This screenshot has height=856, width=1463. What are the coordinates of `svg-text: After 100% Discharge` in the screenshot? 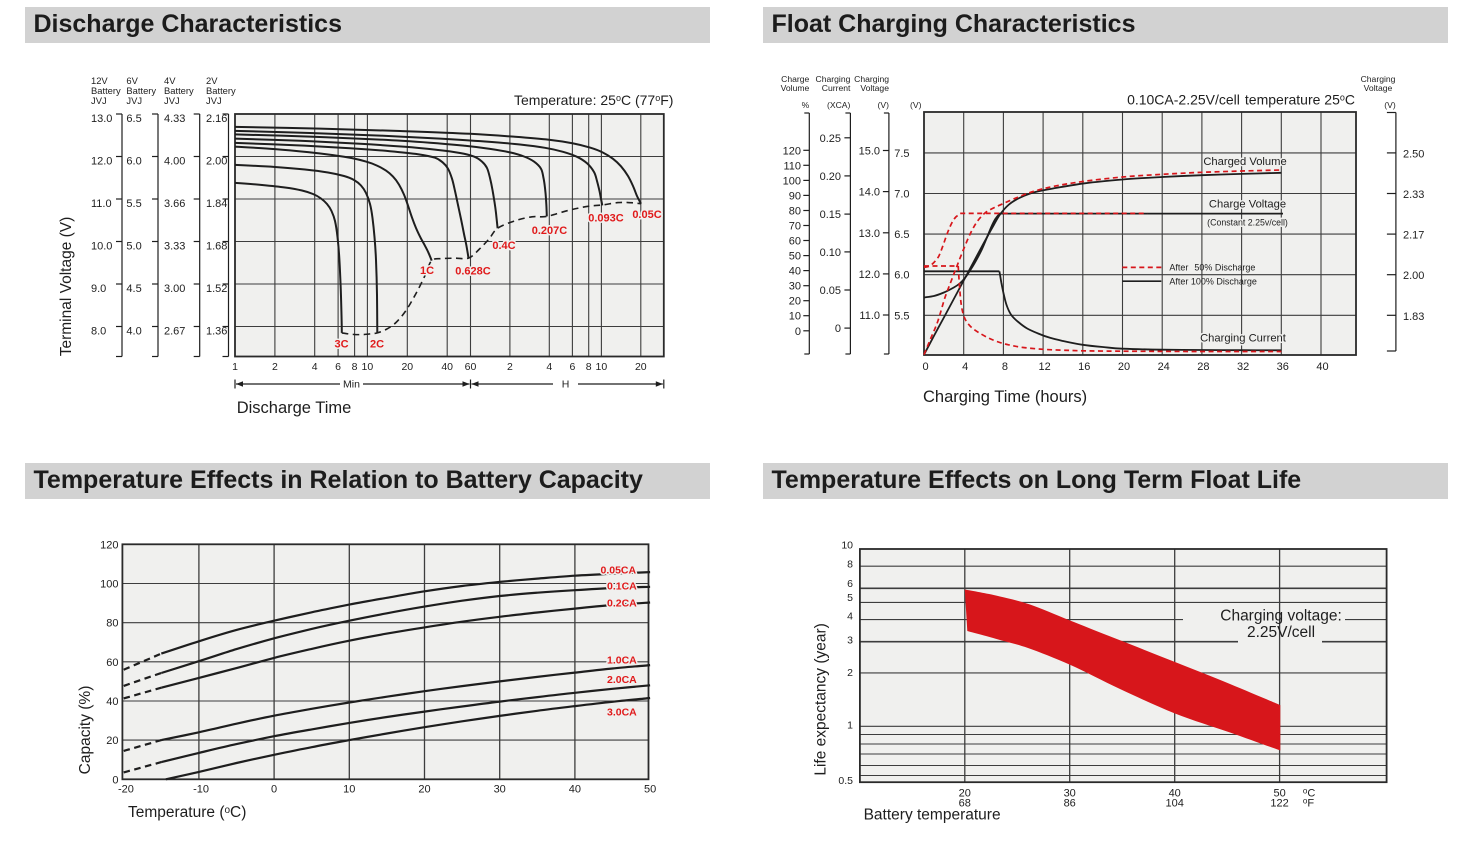 It's located at (1213, 281).